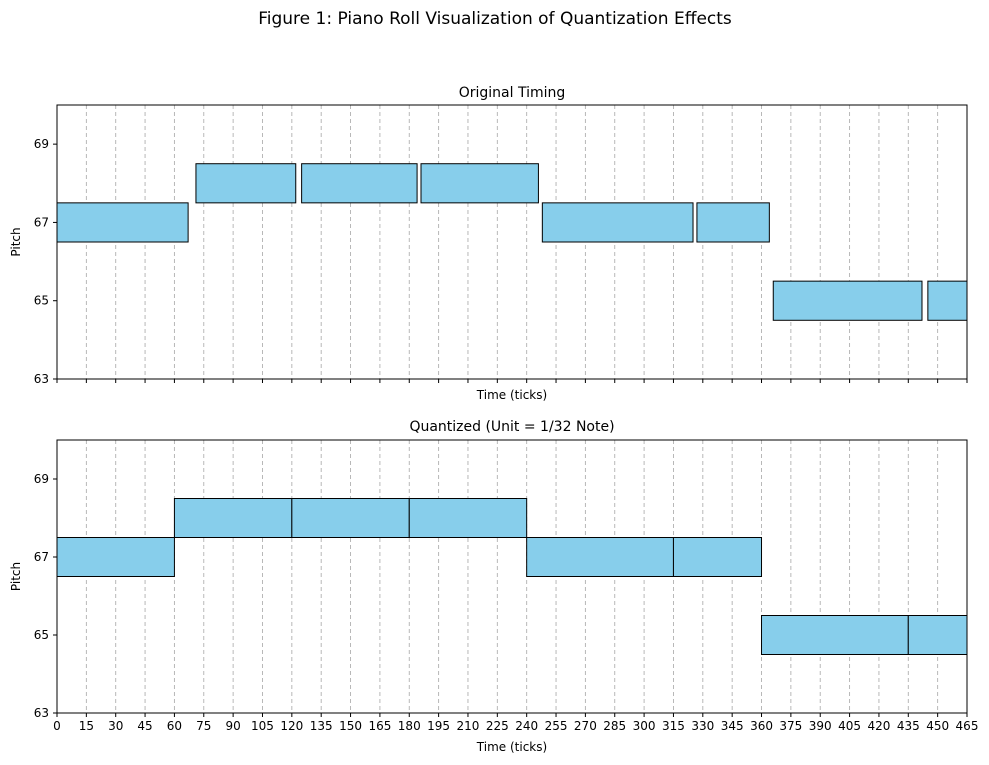 The image size is (989, 765). I want to click on x-tick-label: 255, so click(556, 726).